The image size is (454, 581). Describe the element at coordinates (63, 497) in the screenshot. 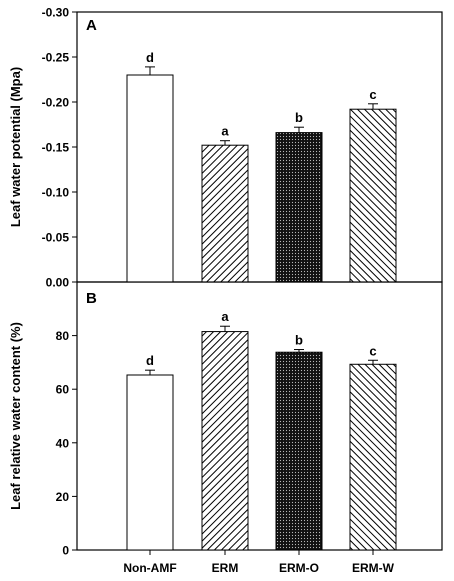

I see `y-tick-label: 20` at that location.